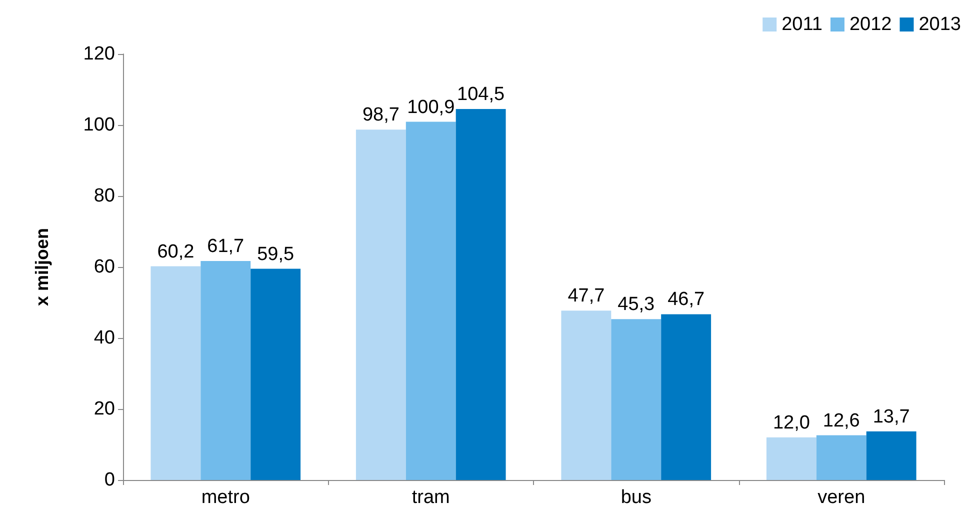 The height and width of the screenshot is (522, 978). I want to click on legend-label: 2012, so click(870, 24).